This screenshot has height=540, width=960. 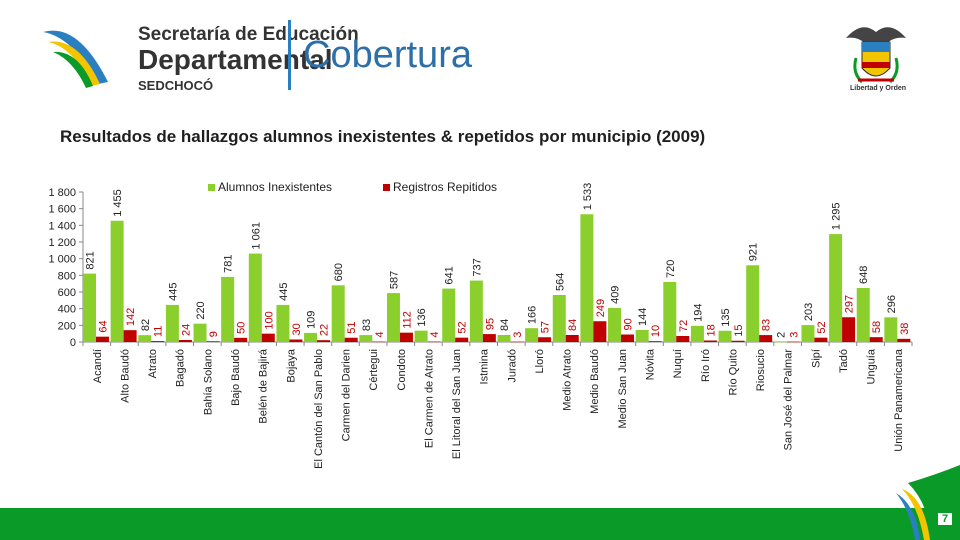 What do you see at coordinates (671, 269) in the screenshot?
I see `data-label-alumnos-inexistentes: 720` at bounding box center [671, 269].